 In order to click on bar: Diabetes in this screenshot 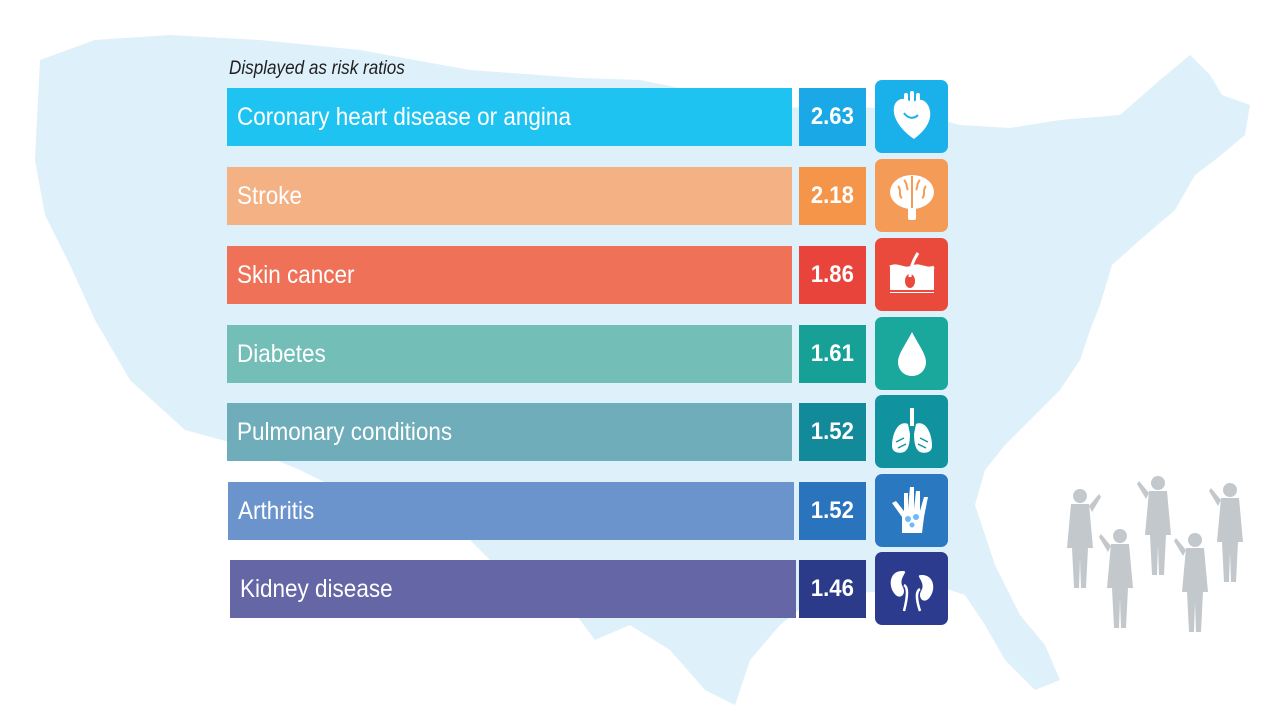, I will do `click(509, 354)`.